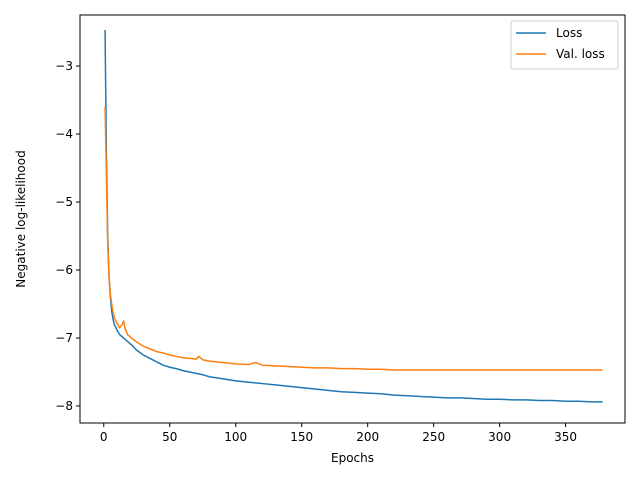 The width and height of the screenshot is (640, 480). What do you see at coordinates (301, 437) in the screenshot?
I see `x-tick-label: 150` at bounding box center [301, 437].